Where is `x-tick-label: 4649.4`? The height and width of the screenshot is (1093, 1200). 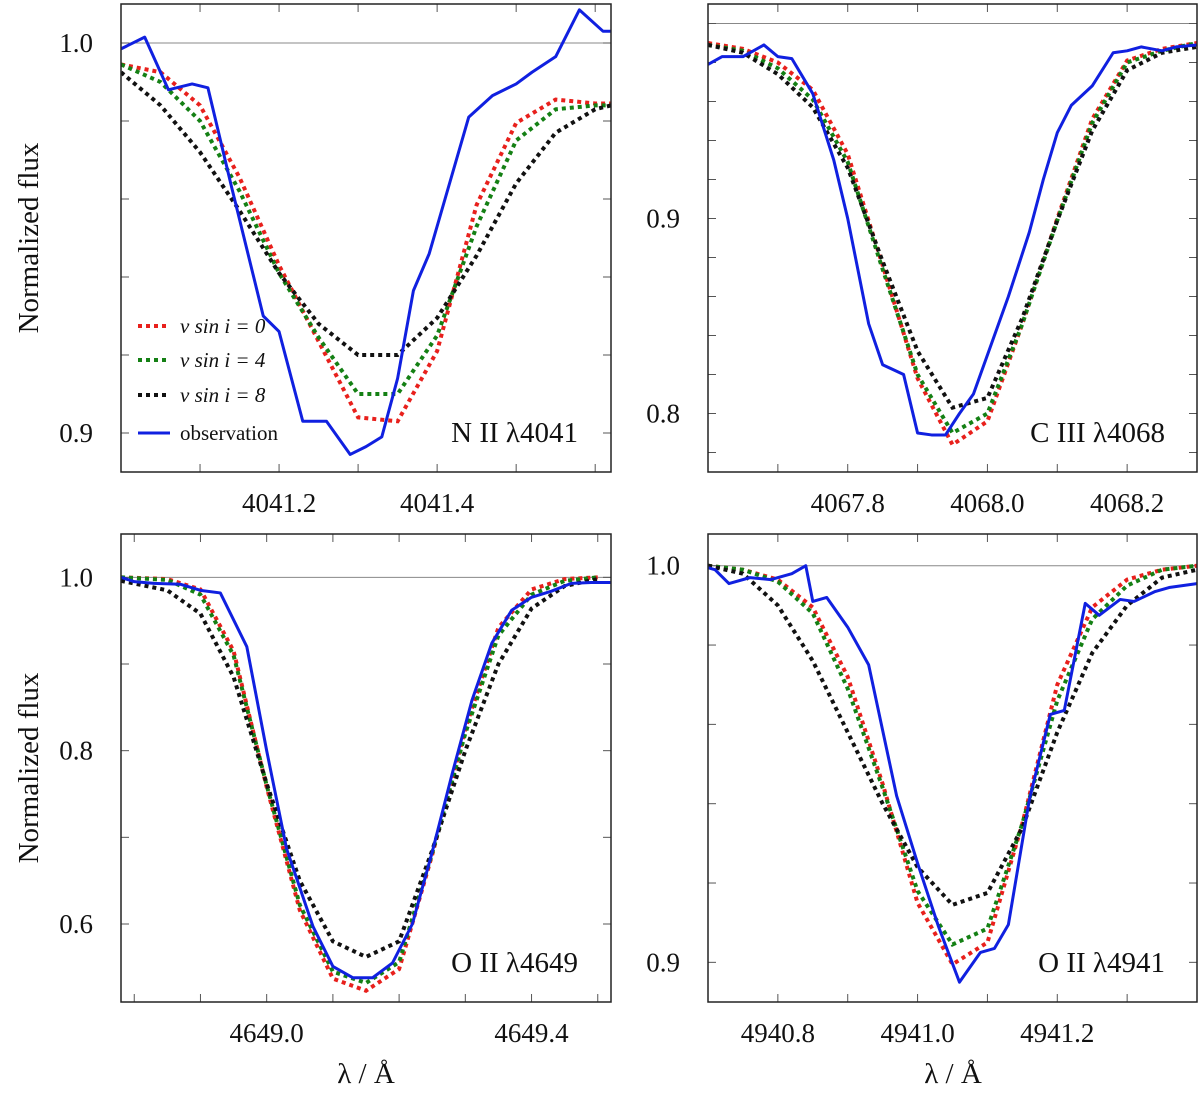 x-tick-label: 4649.4 is located at coordinates (531, 1033).